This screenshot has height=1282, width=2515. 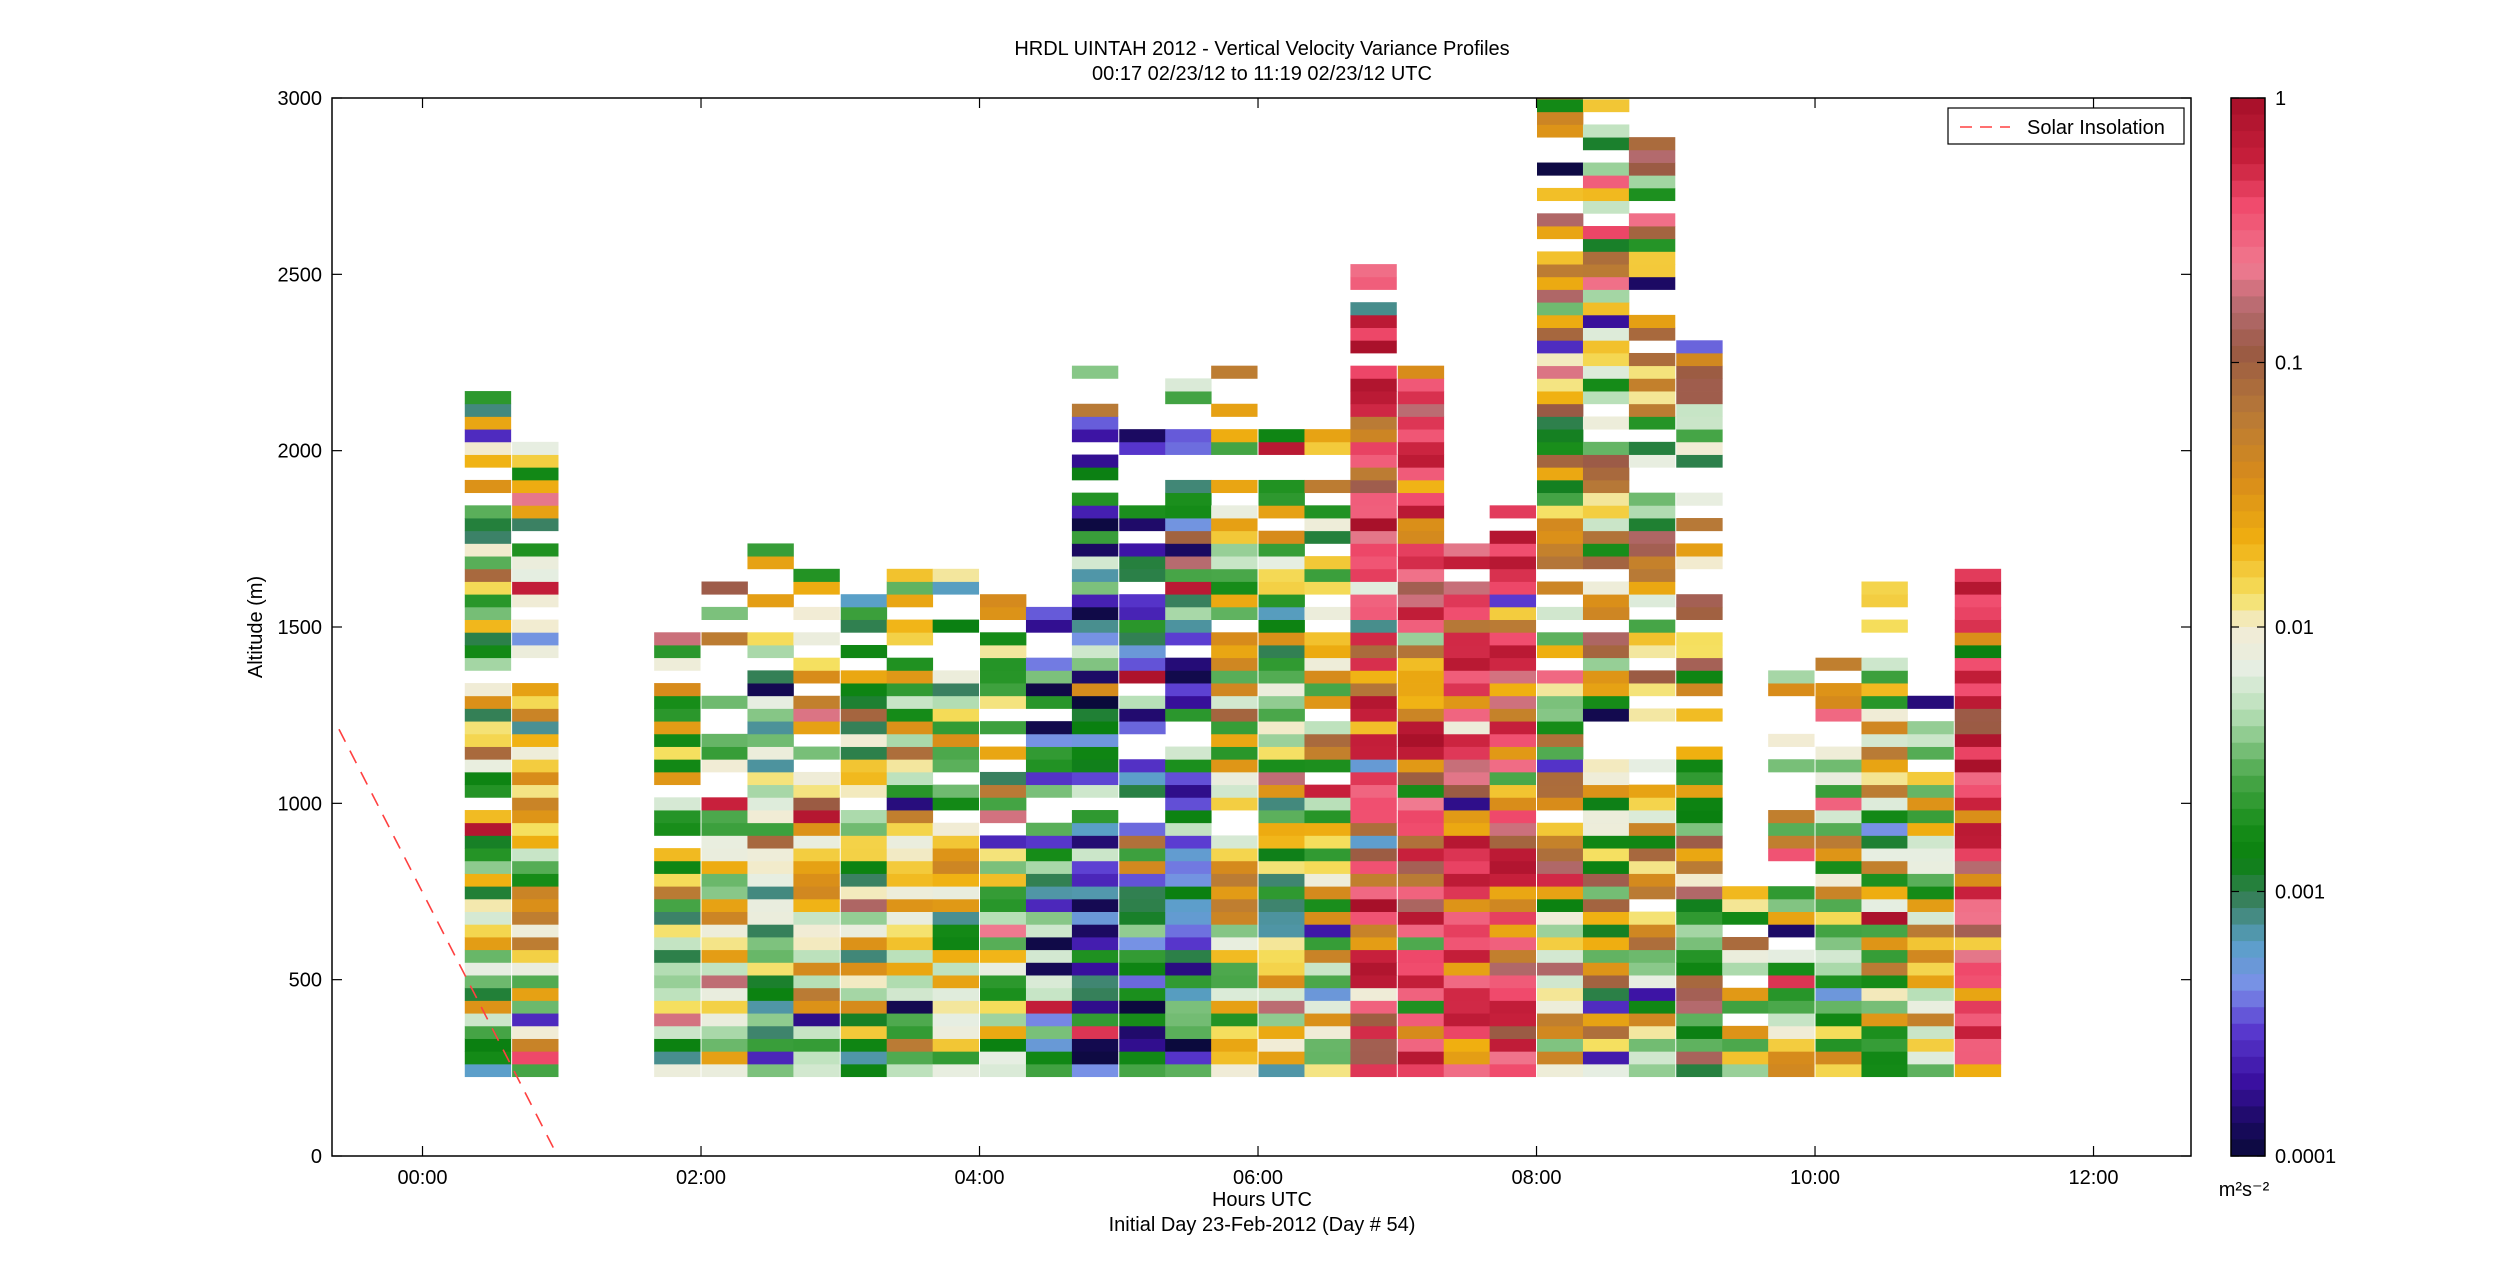 What do you see at coordinates (2300, 893) in the screenshot?
I see `colorbar-tick-label: 0.001` at bounding box center [2300, 893].